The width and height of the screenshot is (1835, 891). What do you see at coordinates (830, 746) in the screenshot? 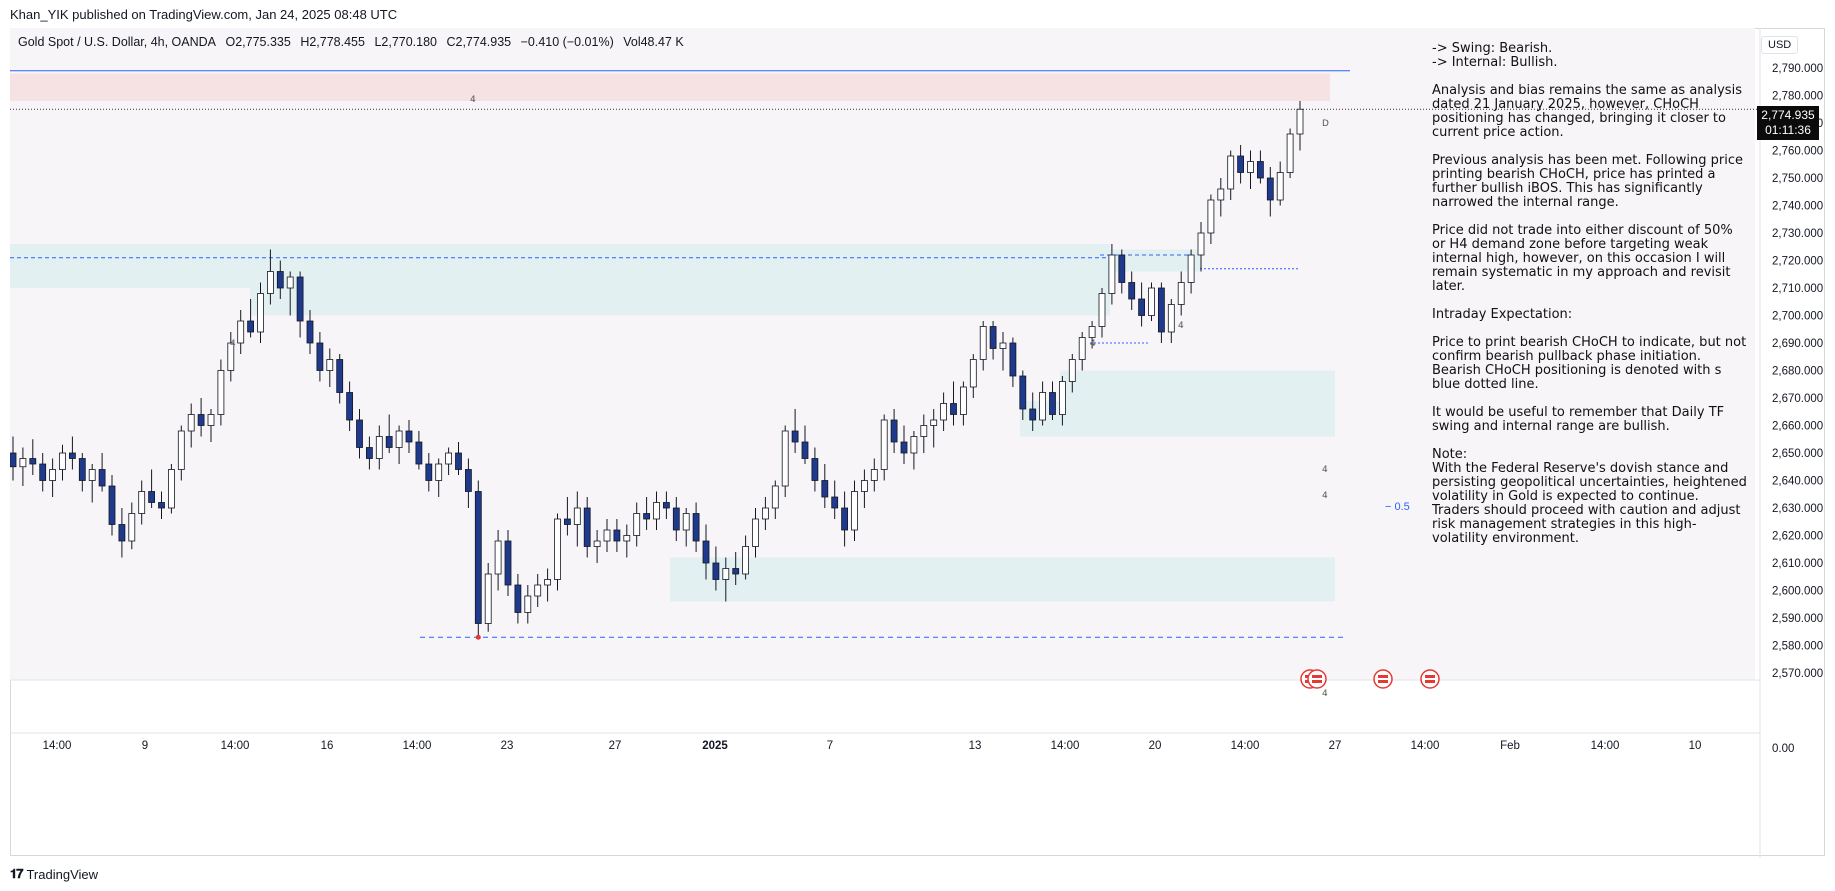
I see `x-tick-label: 7` at bounding box center [830, 746].